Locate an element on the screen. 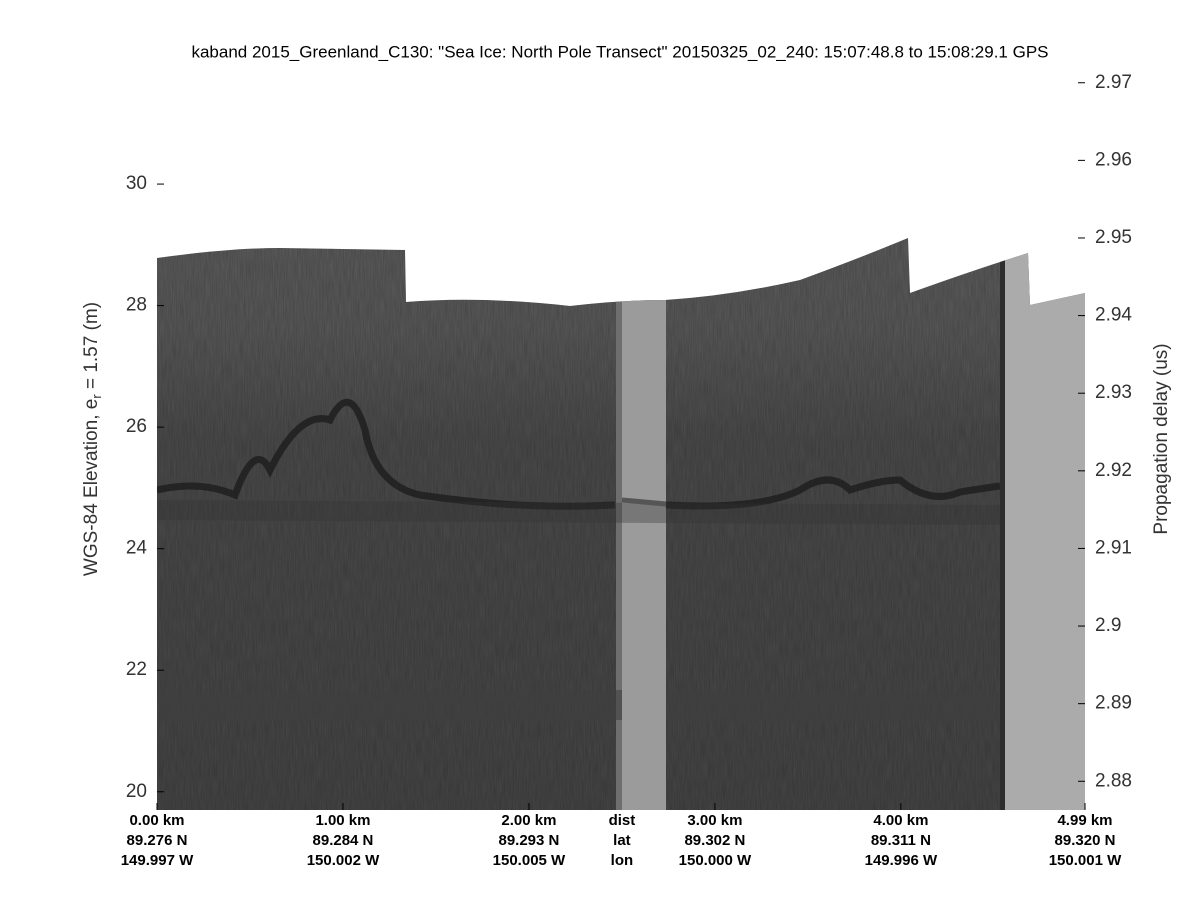 Image resolution: width=1200 pixels, height=900 pixels. y2-tick-label: 2.97 is located at coordinates (1113, 82).